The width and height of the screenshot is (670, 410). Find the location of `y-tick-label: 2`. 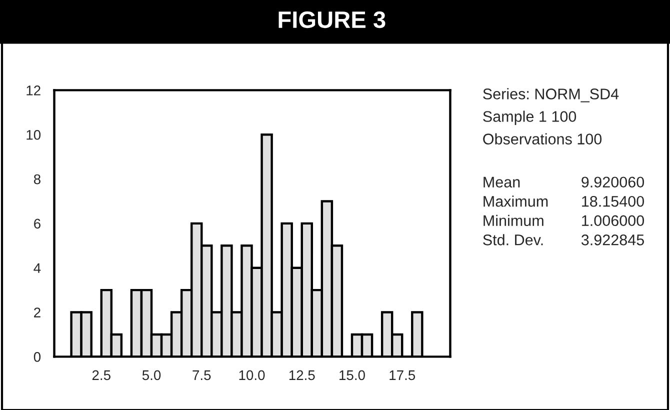

y-tick-label: 2 is located at coordinates (37, 313).